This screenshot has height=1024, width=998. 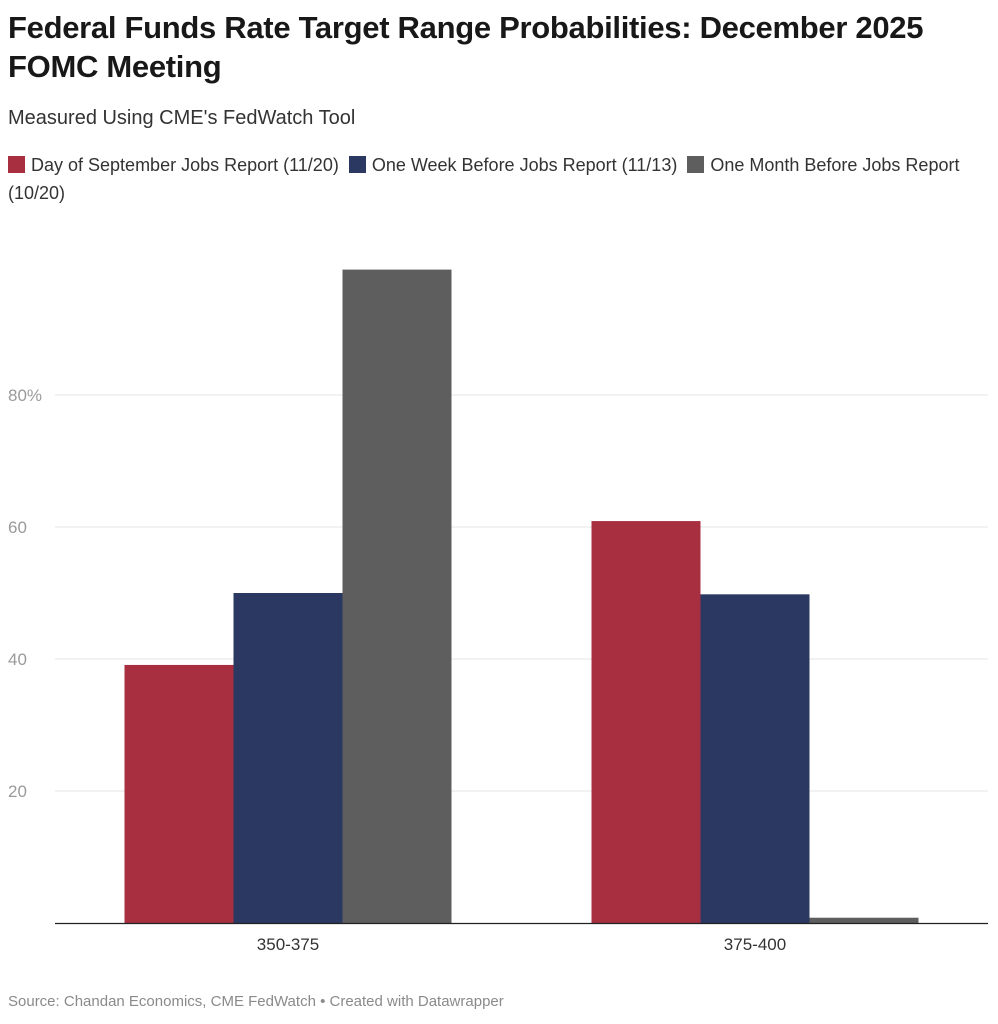 What do you see at coordinates (17, 791) in the screenshot?
I see `y-tick-label: 20` at bounding box center [17, 791].